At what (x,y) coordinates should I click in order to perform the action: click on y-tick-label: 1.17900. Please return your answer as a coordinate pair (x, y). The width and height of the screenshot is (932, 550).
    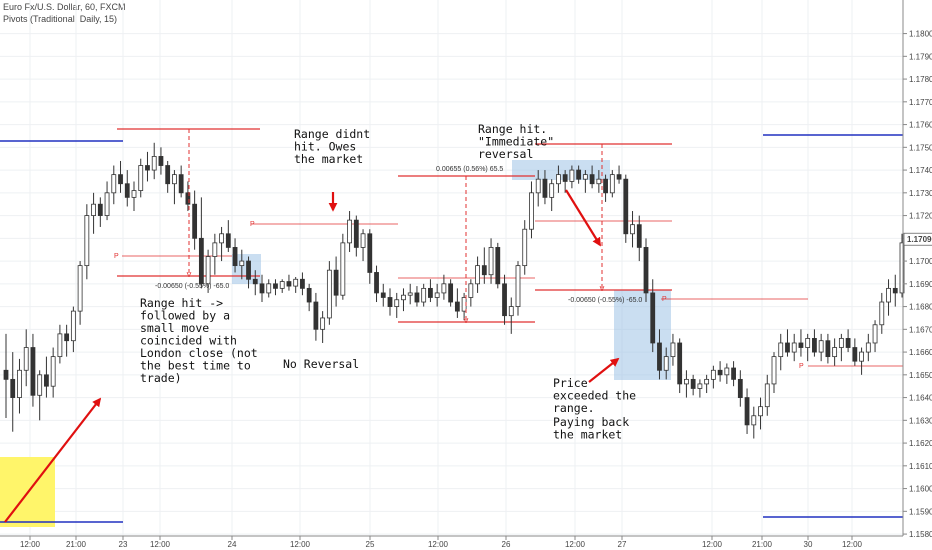
    Looking at the image, I should click on (920, 56).